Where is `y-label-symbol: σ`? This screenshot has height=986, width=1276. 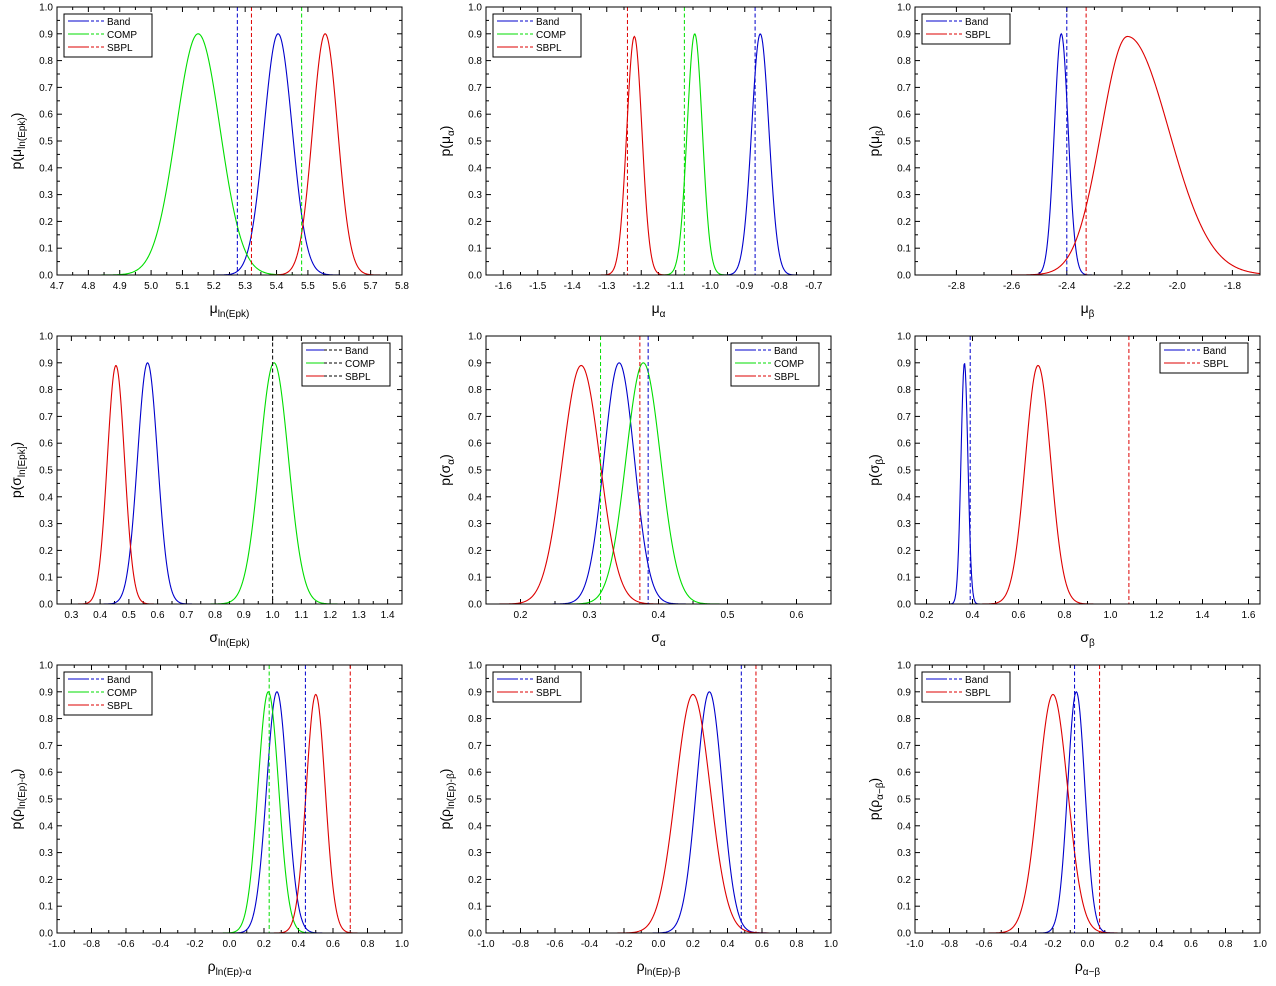 y-label-symbol: σ is located at coordinates (445, 468).